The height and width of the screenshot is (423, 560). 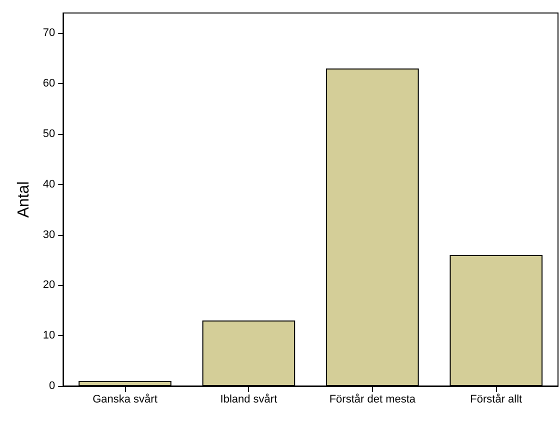 I want to click on x-tick-label: Förstår det mesta, so click(x=372, y=400).